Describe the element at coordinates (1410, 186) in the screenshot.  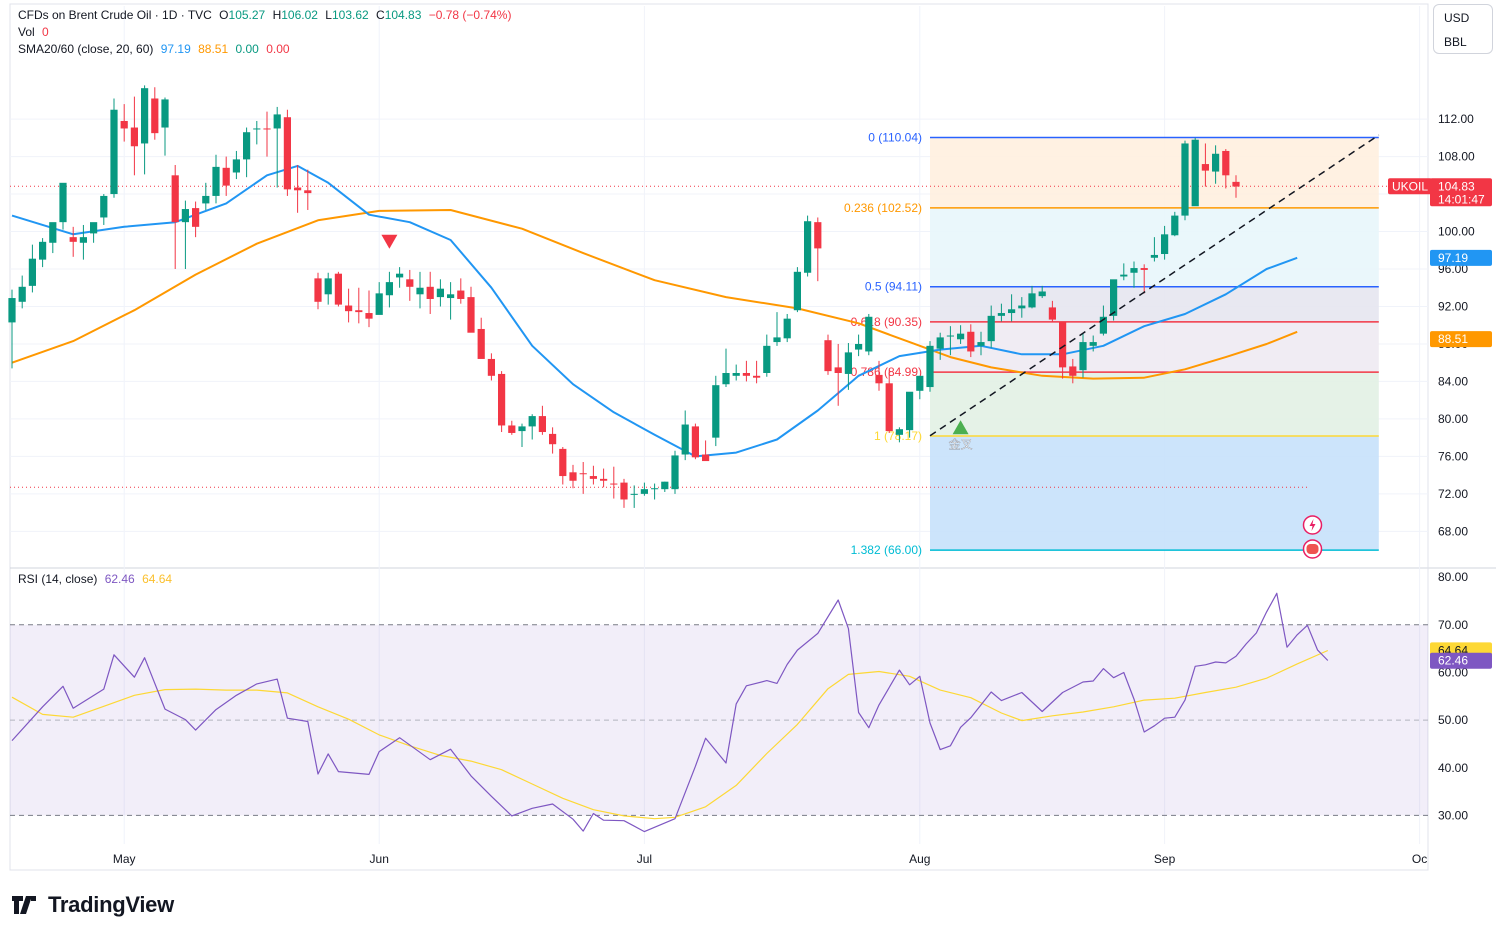
I see `symbol-tag` at that location.